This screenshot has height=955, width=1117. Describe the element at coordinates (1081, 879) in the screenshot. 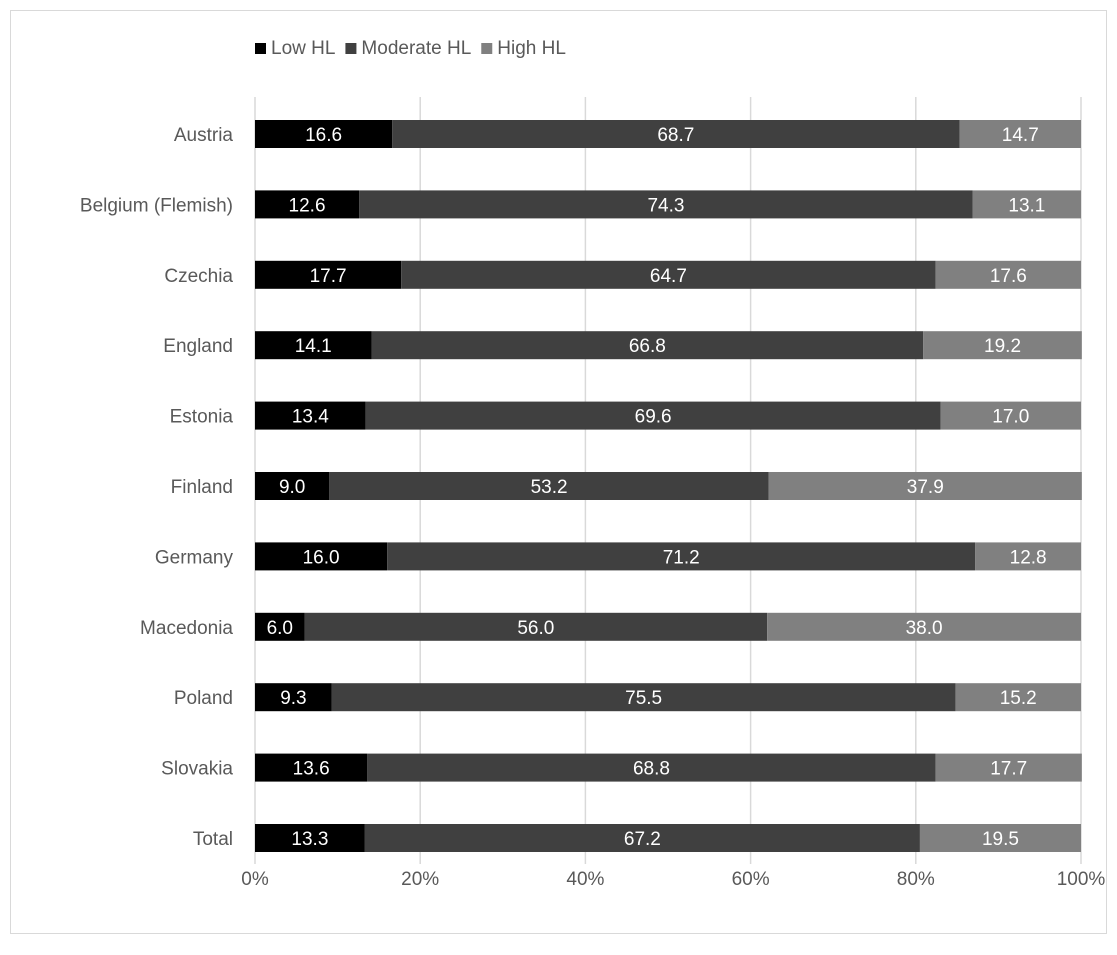

I see `tick-label-100: 100%` at that location.